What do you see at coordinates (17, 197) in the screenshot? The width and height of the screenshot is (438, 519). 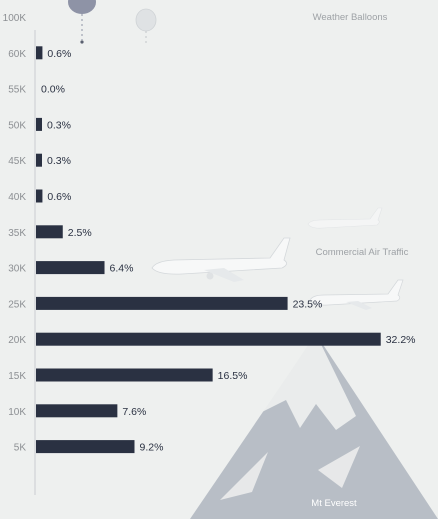 I see `y-tick-label: 40K` at bounding box center [17, 197].